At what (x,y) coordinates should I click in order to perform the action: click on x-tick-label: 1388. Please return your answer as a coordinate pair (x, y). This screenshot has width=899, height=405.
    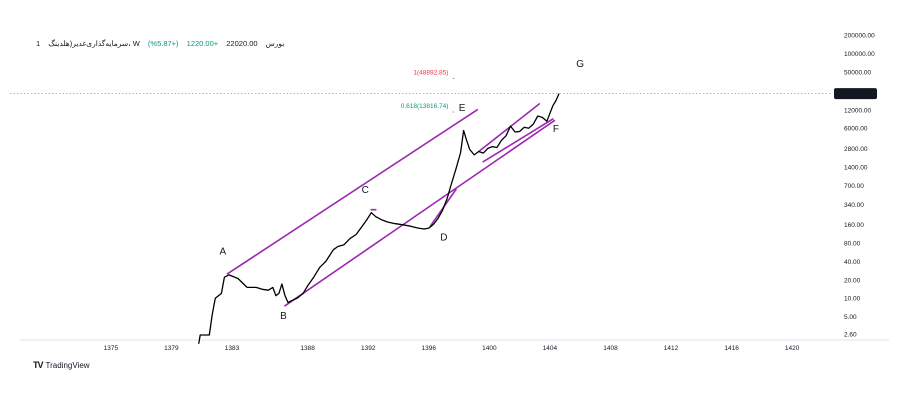
    Looking at the image, I should click on (307, 348).